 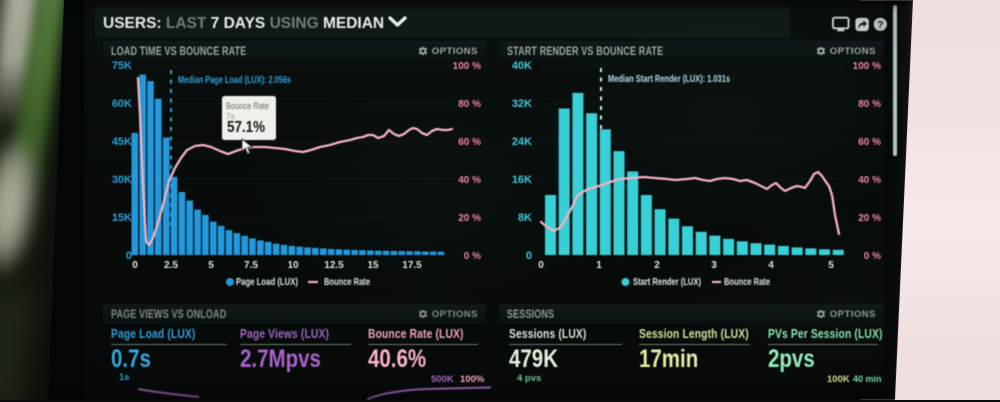 What do you see at coordinates (522, 142) in the screenshot?
I see `svg-text: 24K` at bounding box center [522, 142].